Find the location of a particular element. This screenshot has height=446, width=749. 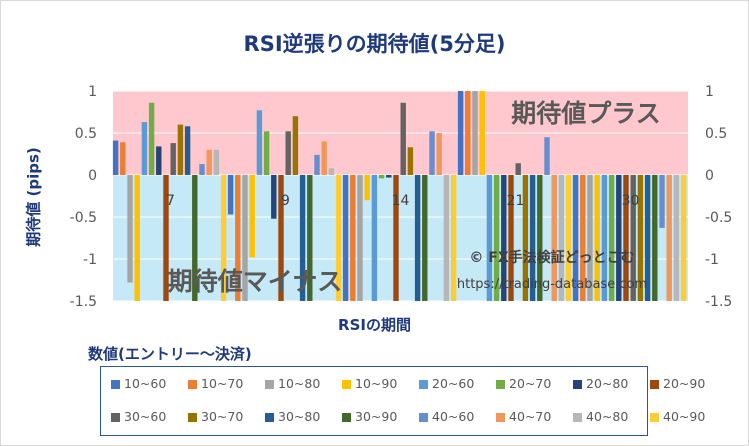

legend-title: 数値(エントリー〜決済) is located at coordinates (170, 354).